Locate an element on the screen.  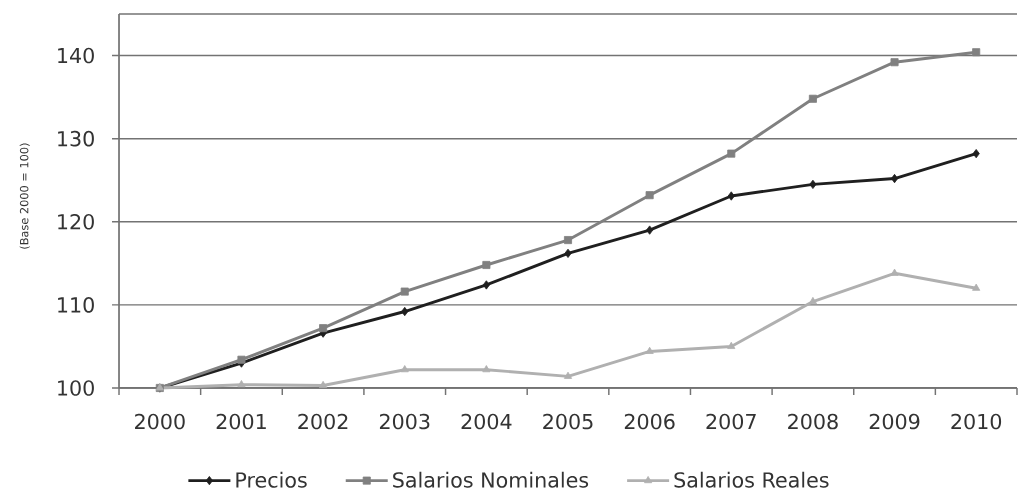
x-tick-label: 2009 is located at coordinates (894, 421).